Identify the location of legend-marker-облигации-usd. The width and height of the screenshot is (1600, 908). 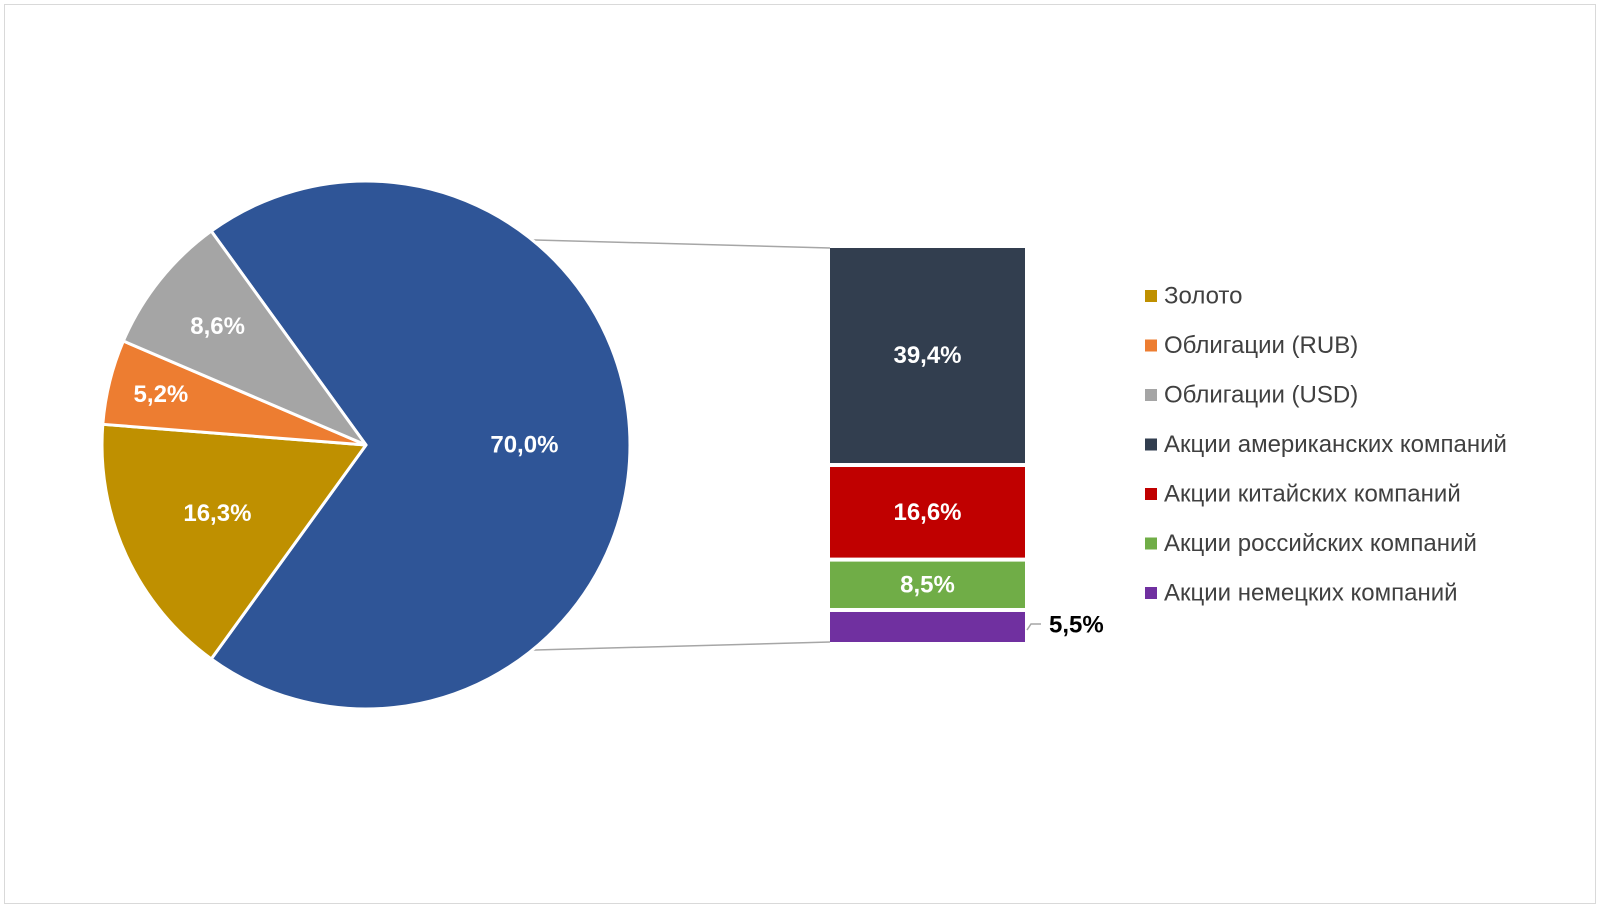
(1151, 395).